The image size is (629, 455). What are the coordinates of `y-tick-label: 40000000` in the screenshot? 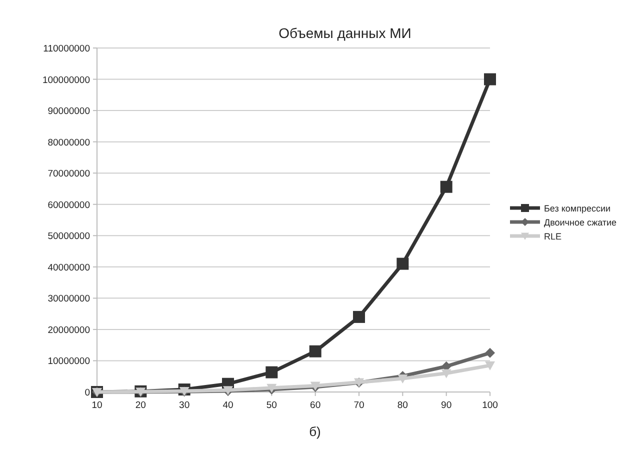 It's located at (69, 268).